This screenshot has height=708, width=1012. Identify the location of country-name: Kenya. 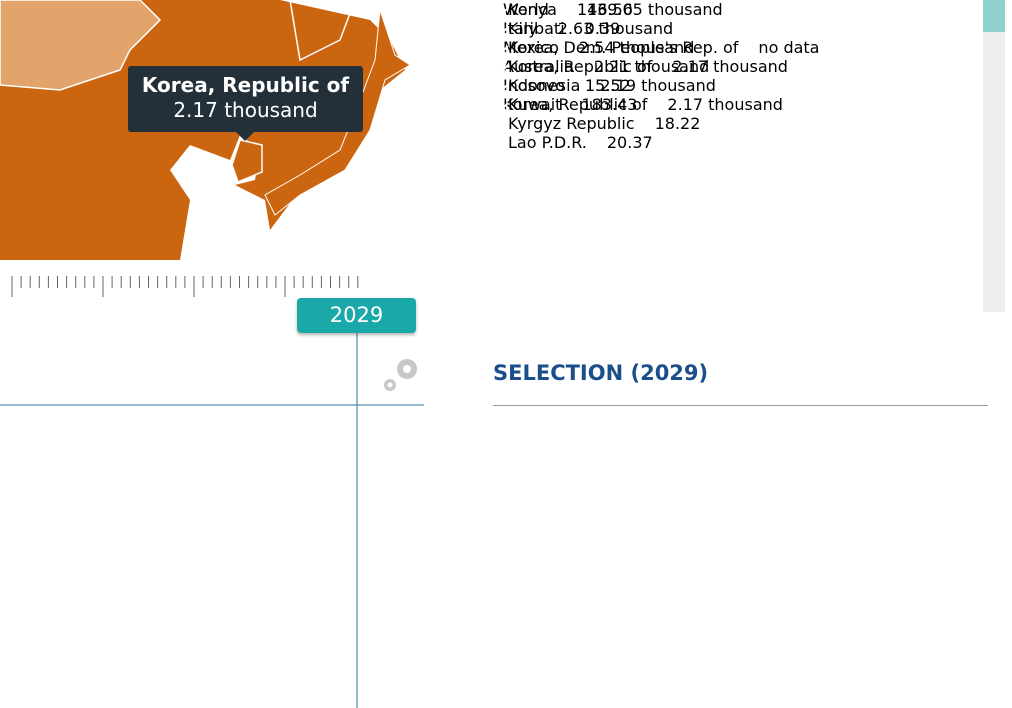
(532, 9).